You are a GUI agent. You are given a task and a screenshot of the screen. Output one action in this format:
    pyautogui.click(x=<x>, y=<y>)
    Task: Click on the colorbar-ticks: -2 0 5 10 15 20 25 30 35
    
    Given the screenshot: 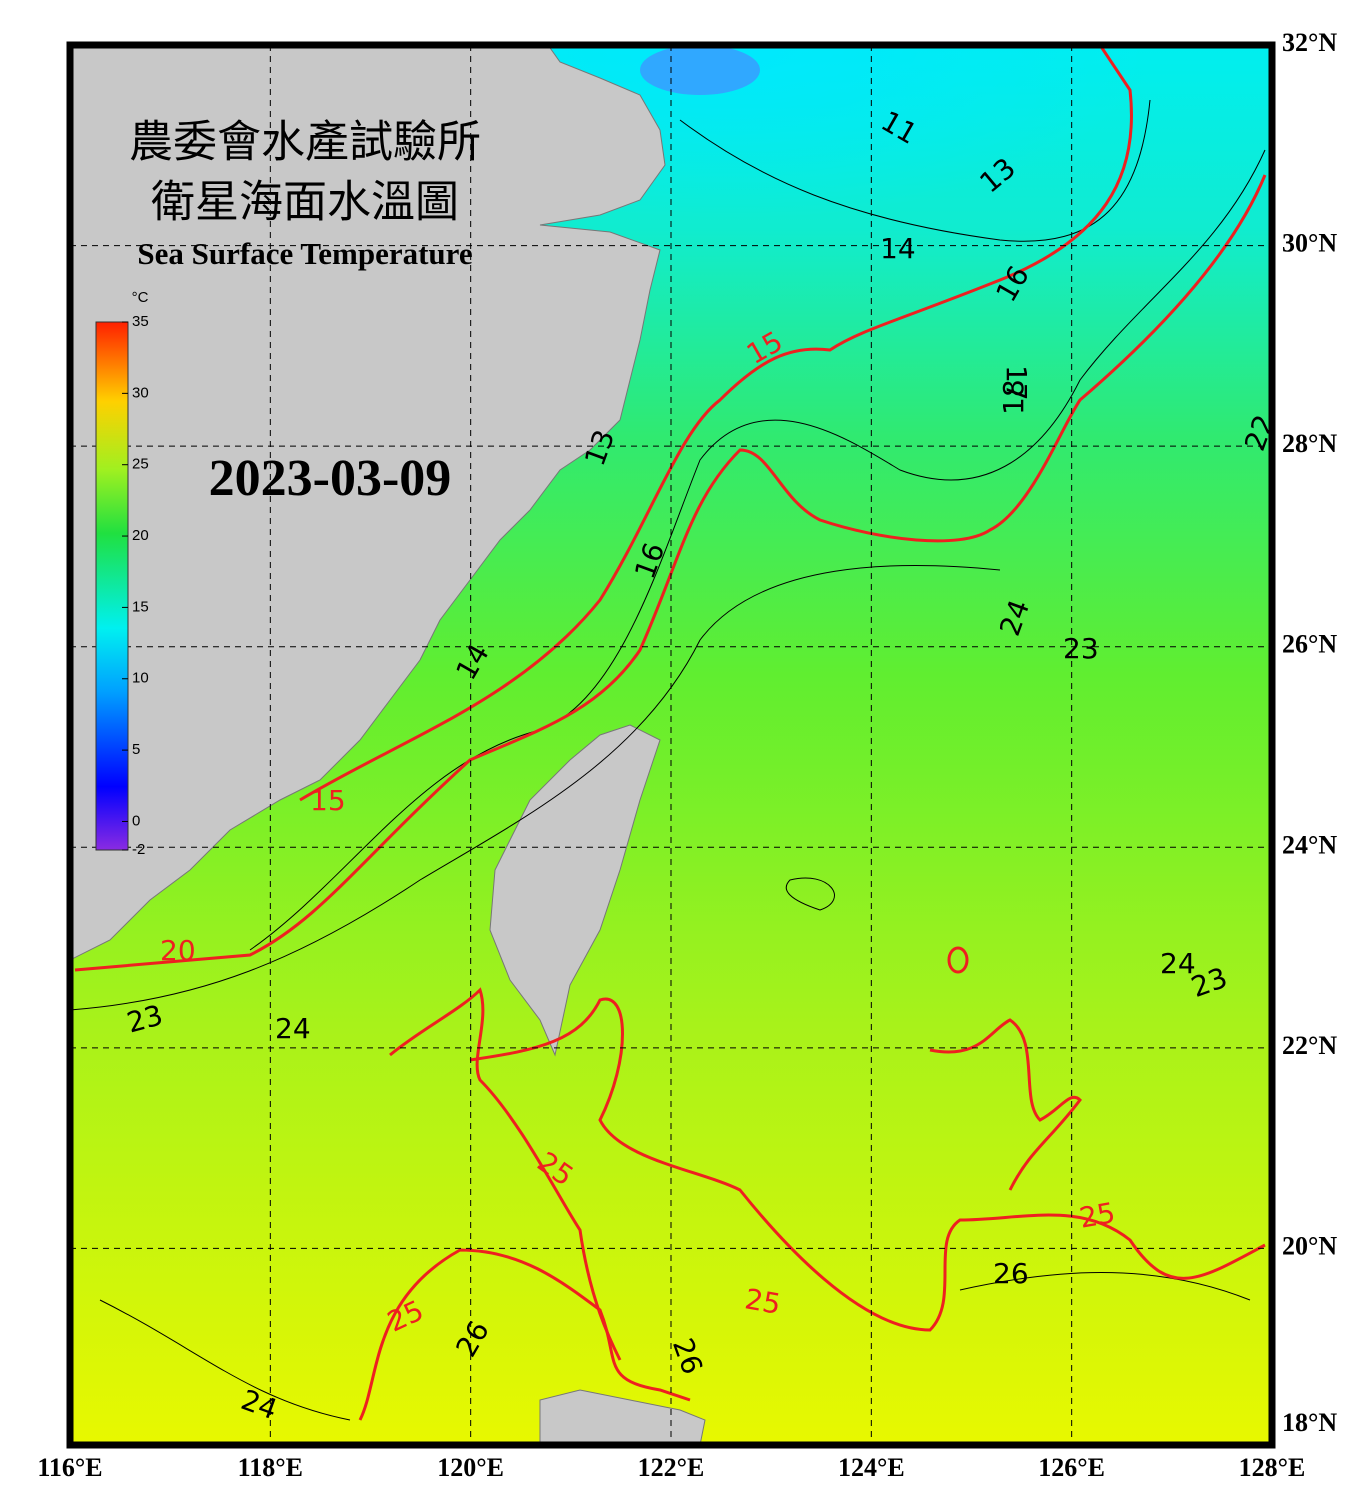 What is the action you would take?
    pyautogui.click(x=135, y=585)
    